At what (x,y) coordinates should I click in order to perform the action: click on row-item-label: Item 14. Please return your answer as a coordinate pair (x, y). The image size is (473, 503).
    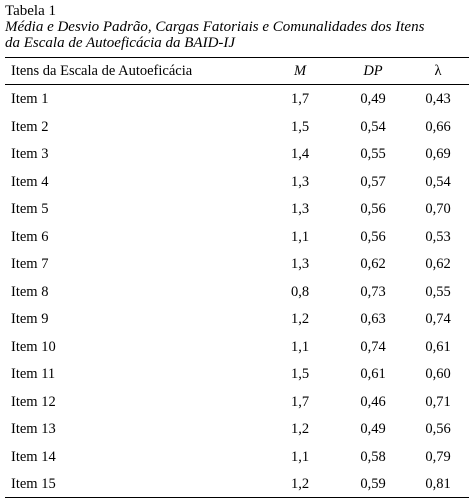
    Looking at the image, I should click on (33, 456).